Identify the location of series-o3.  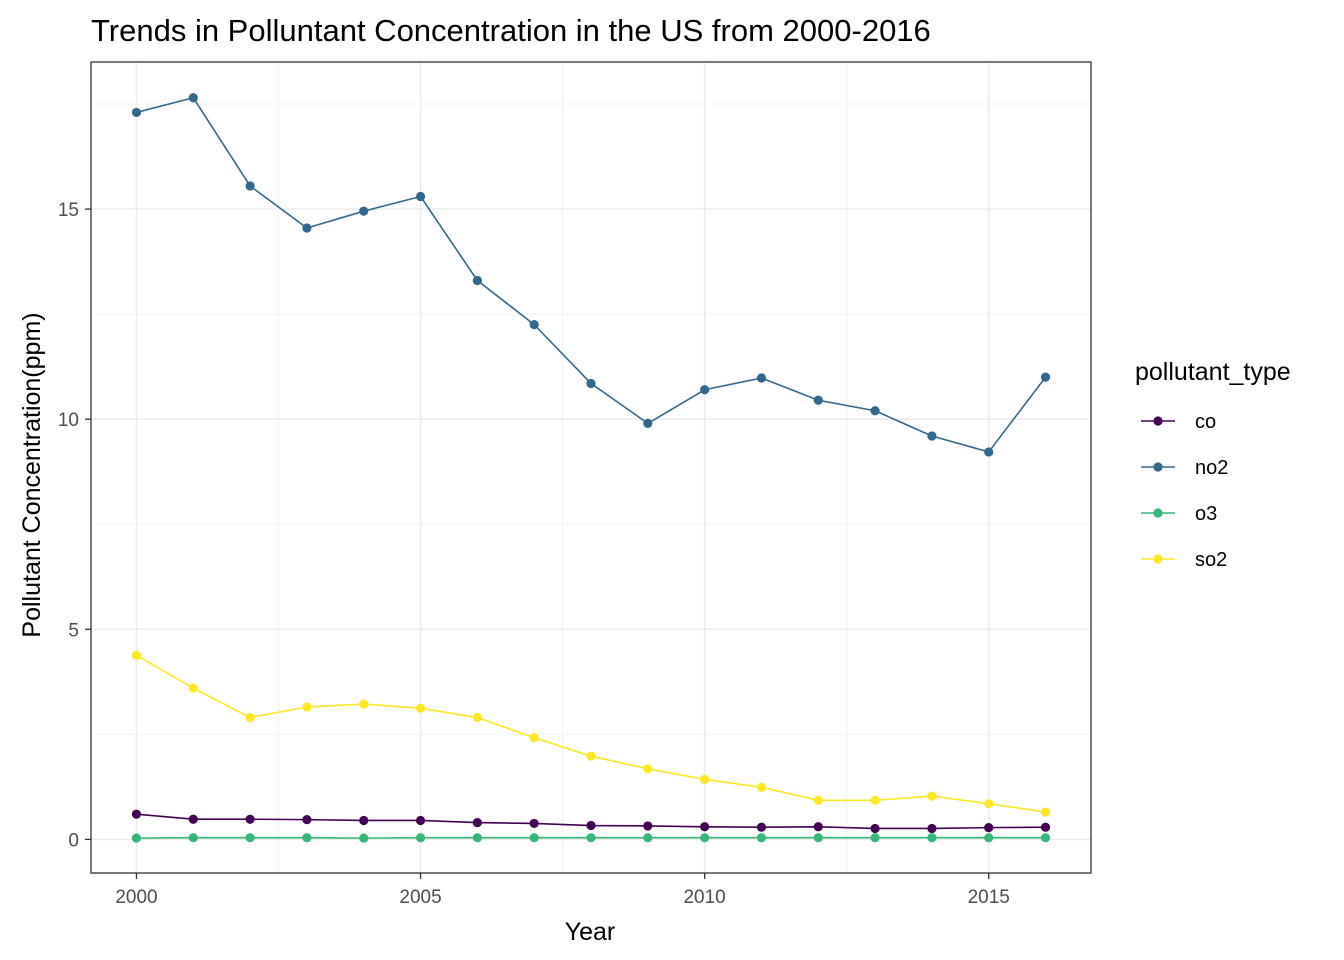
(591, 838).